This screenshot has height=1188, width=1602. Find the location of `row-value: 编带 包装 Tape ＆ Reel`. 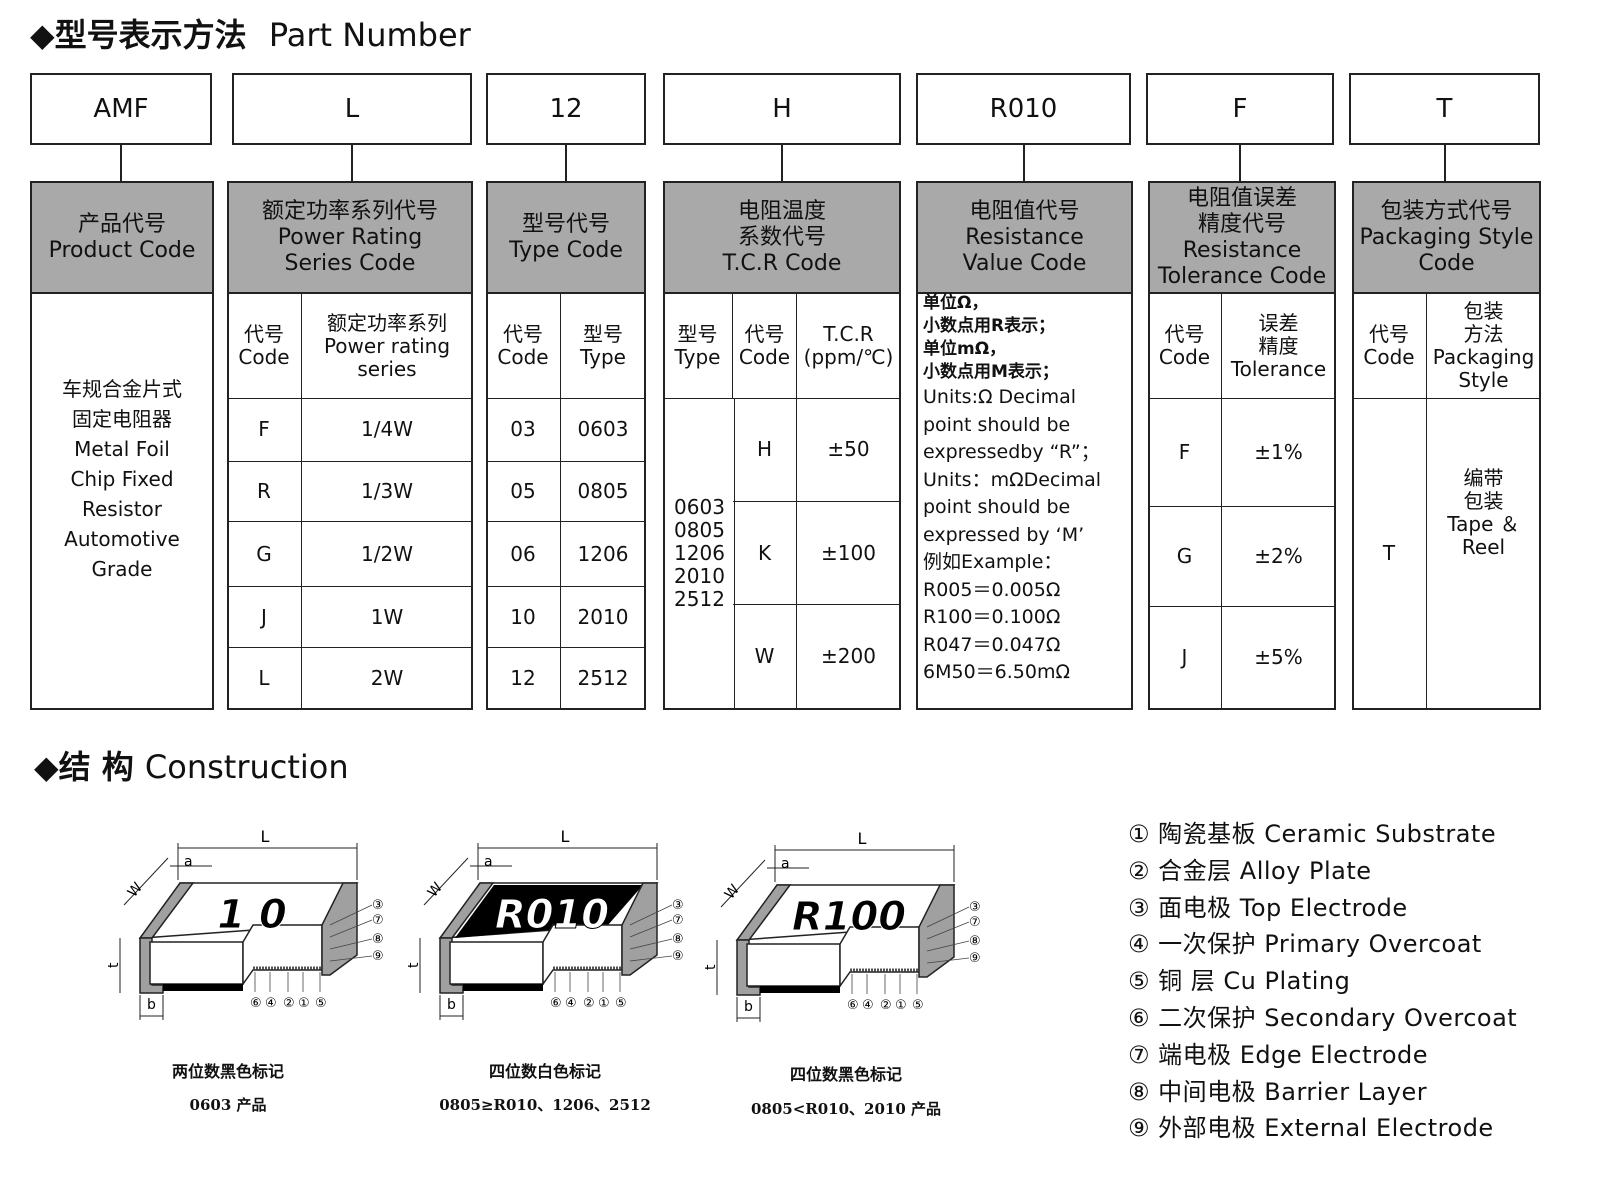

row-value: 编带 包装 Tape ＆ Reel is located at coordinates (1484, 553).